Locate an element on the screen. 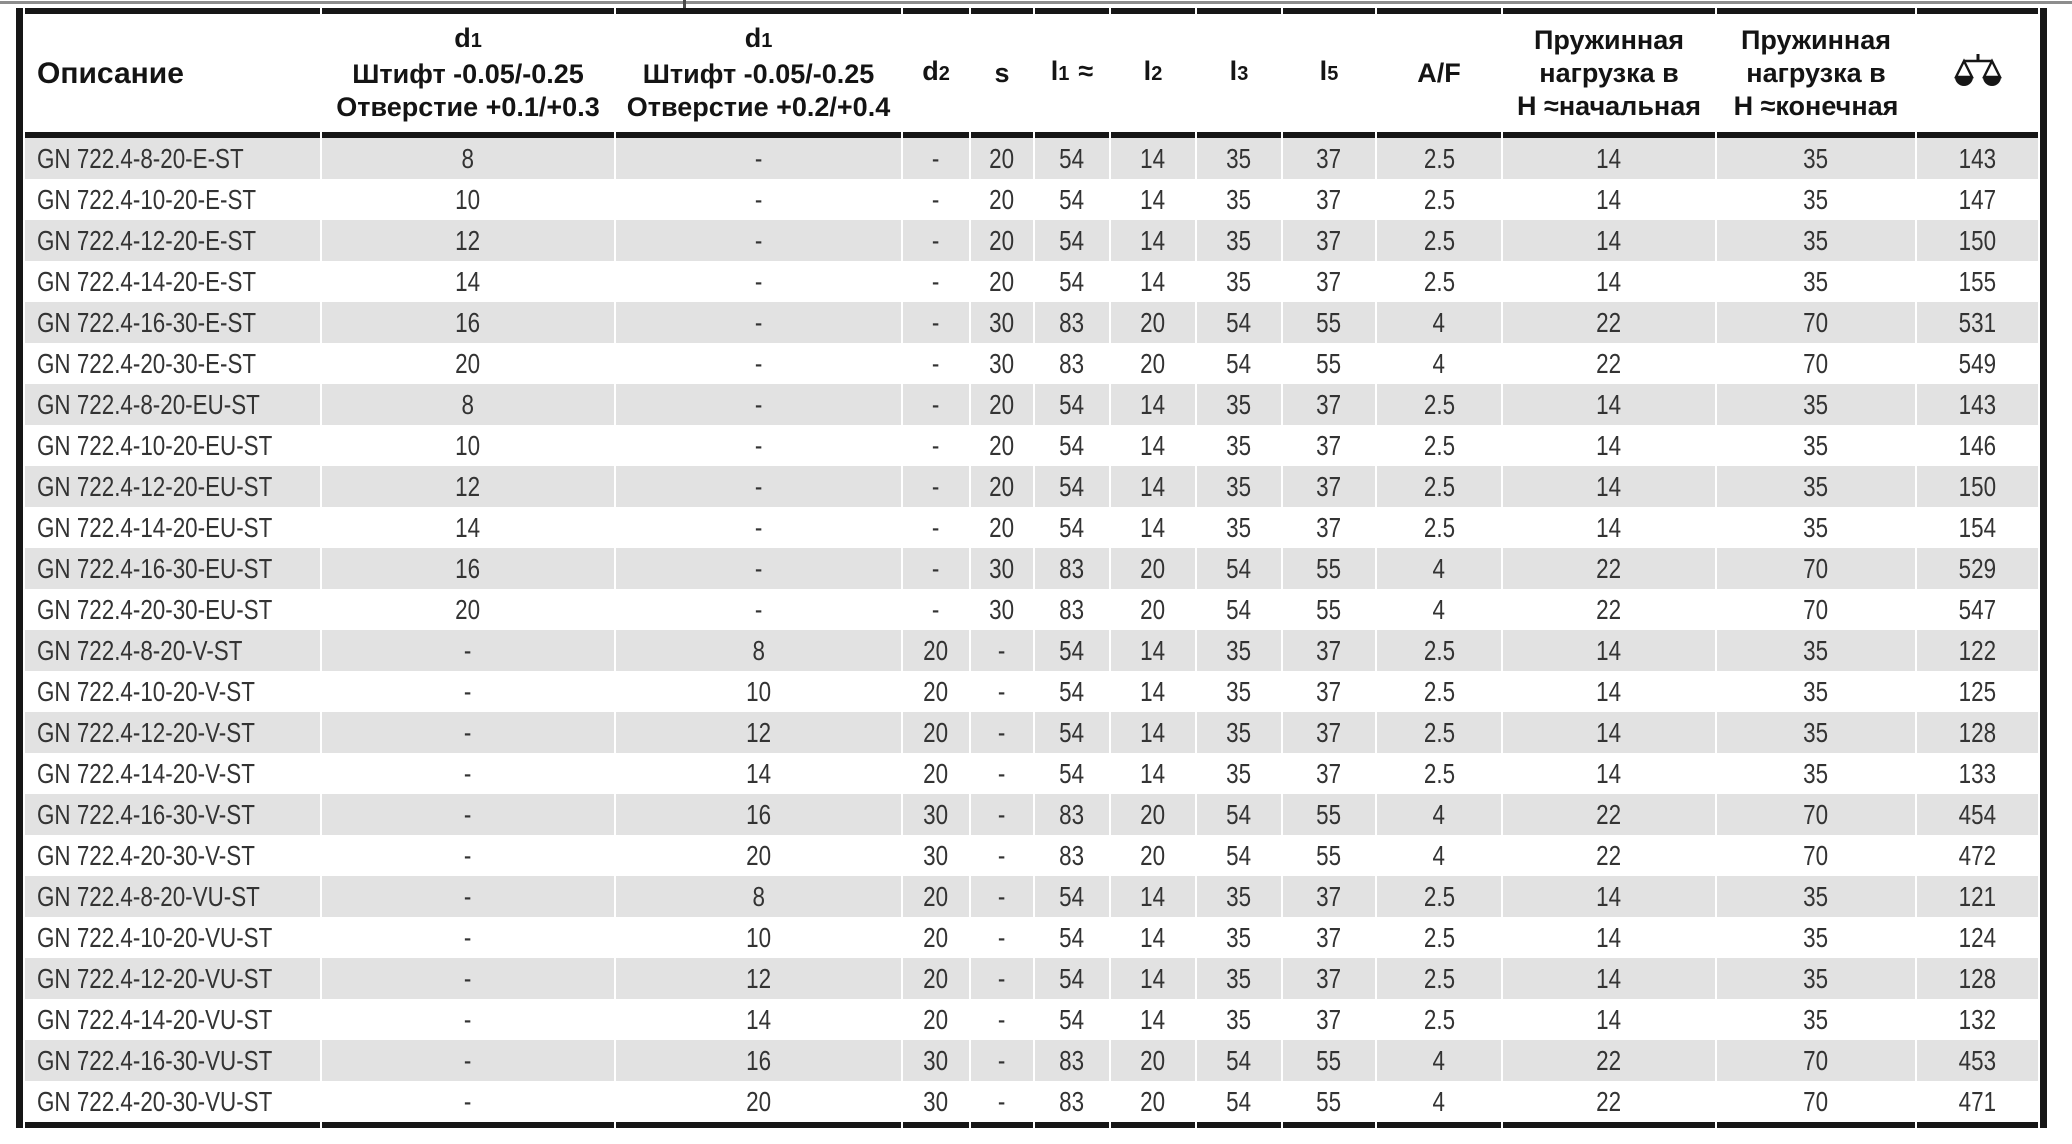 The width and height of the screenshot is (2072, 1144). cell-d1_hole_b: 16 is located at coordinates (758, 1060).